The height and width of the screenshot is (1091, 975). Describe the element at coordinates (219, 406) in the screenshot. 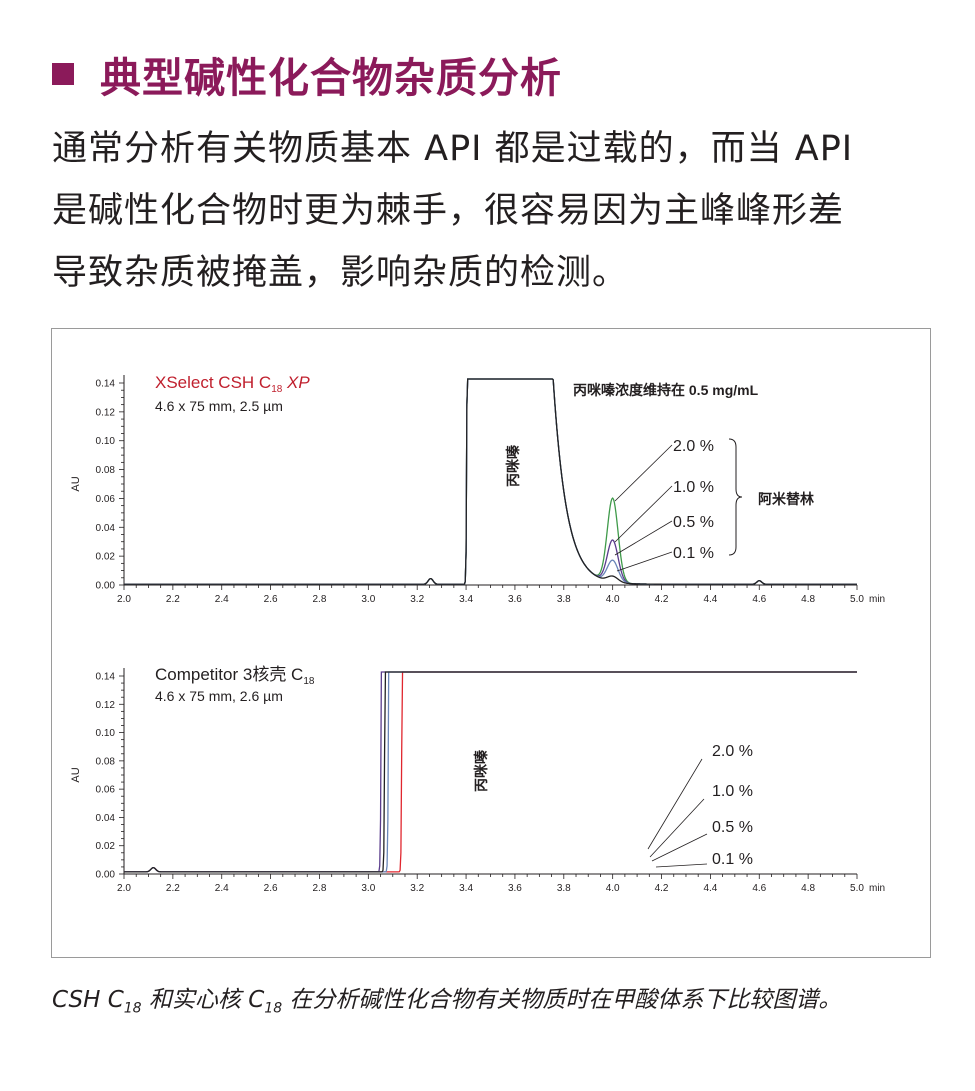

I see `chart-subtitle: 4.6 x 75 mm, 2.5 µm` at that location.